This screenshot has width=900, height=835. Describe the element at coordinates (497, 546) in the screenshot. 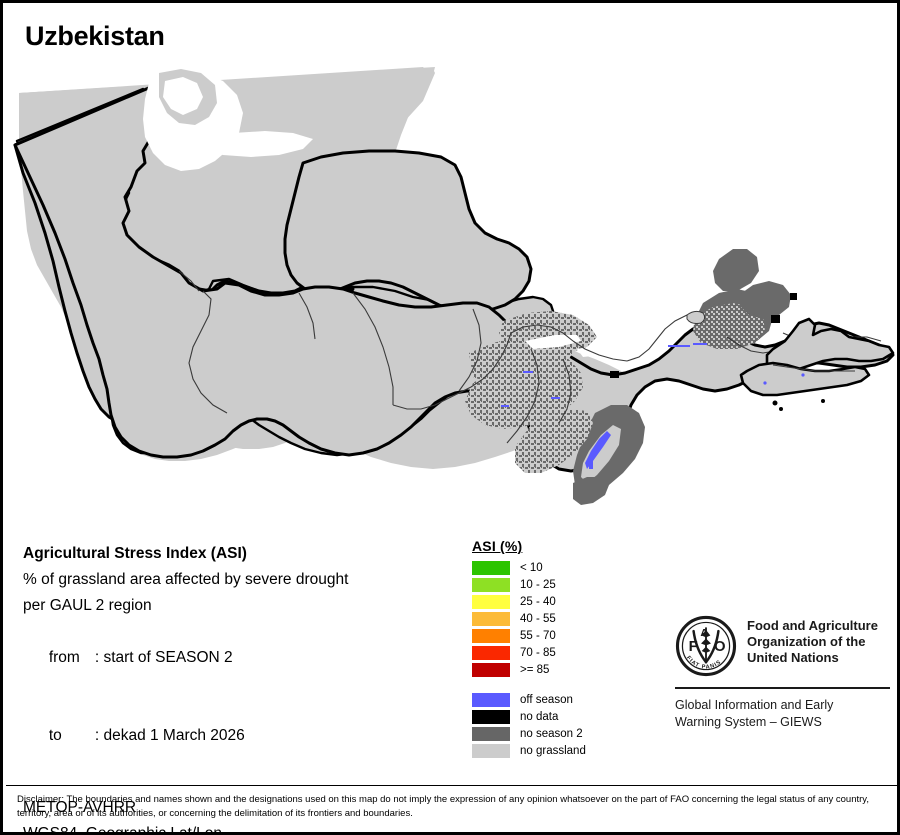

I see `legend-title: ASI (%)` at that location.